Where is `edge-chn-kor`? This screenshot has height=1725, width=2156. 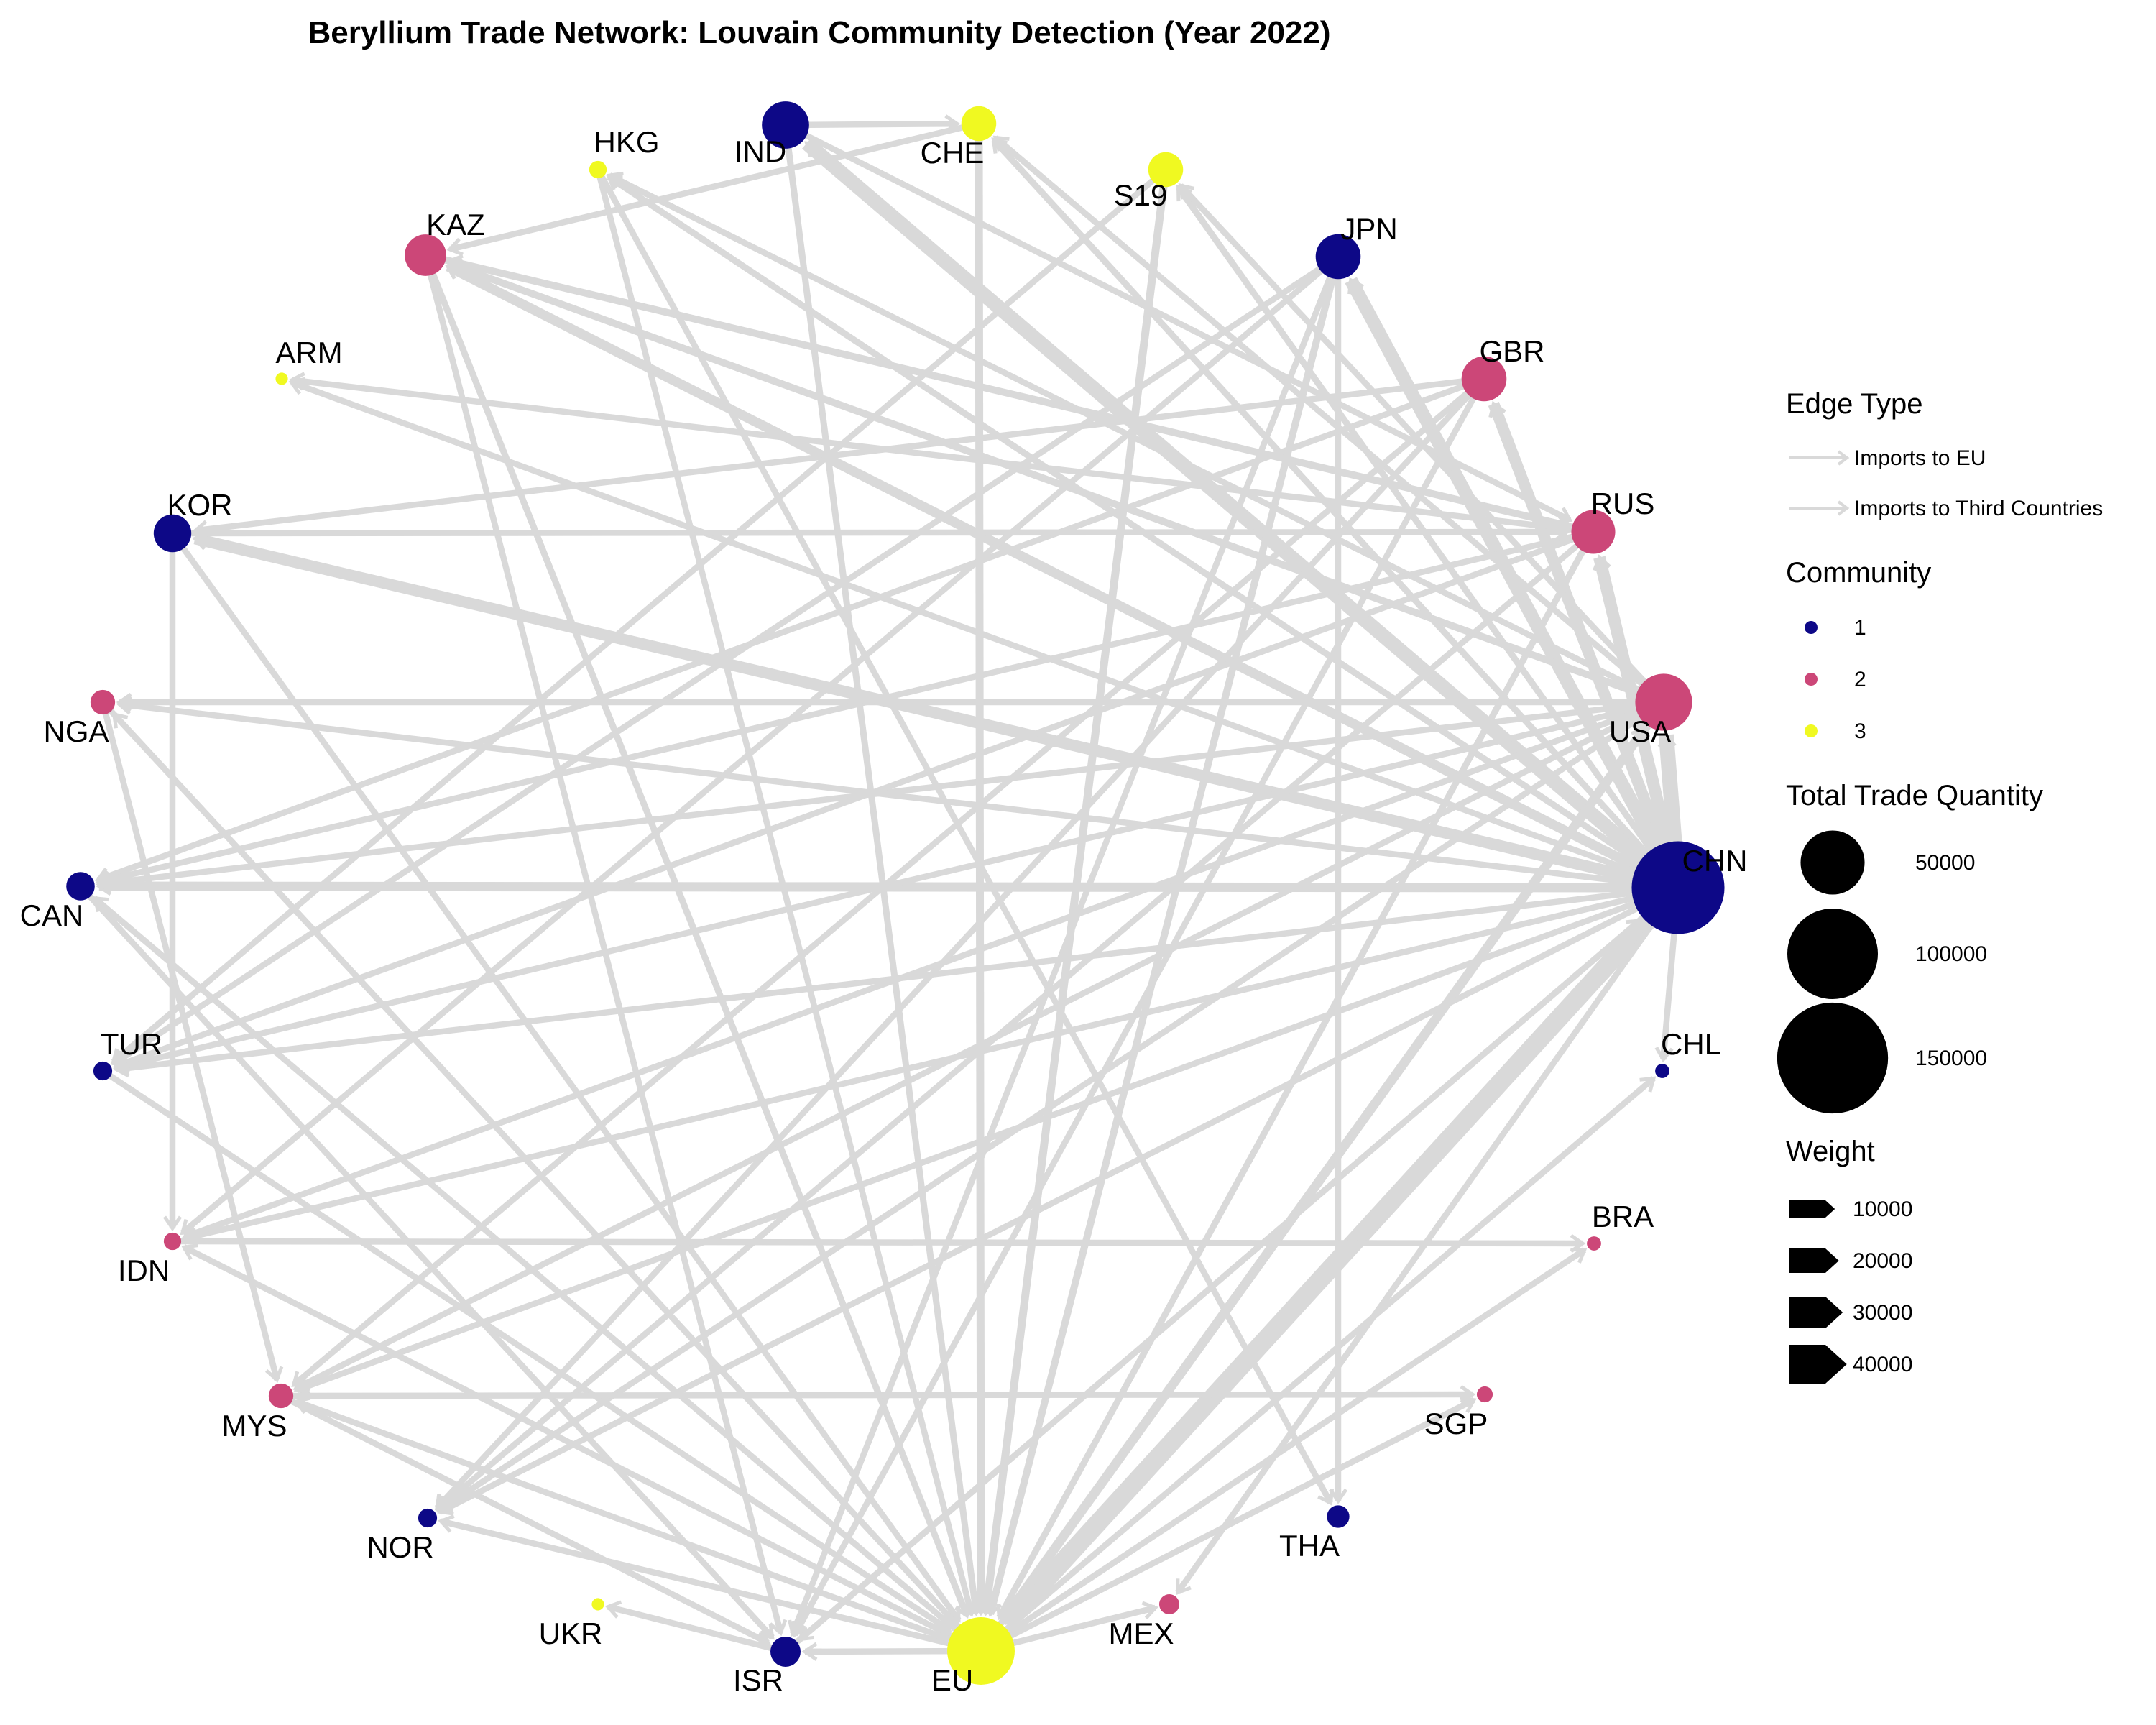
edge-chn-kor is located at coordinates (936, 712).